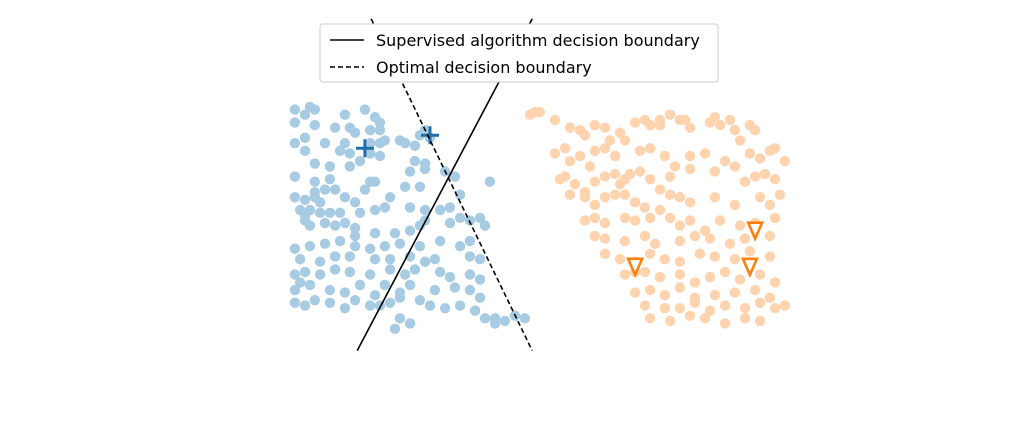  Describe the element at coordinates (560, 202) in the screenshot. I see `markers-layer` at that location.